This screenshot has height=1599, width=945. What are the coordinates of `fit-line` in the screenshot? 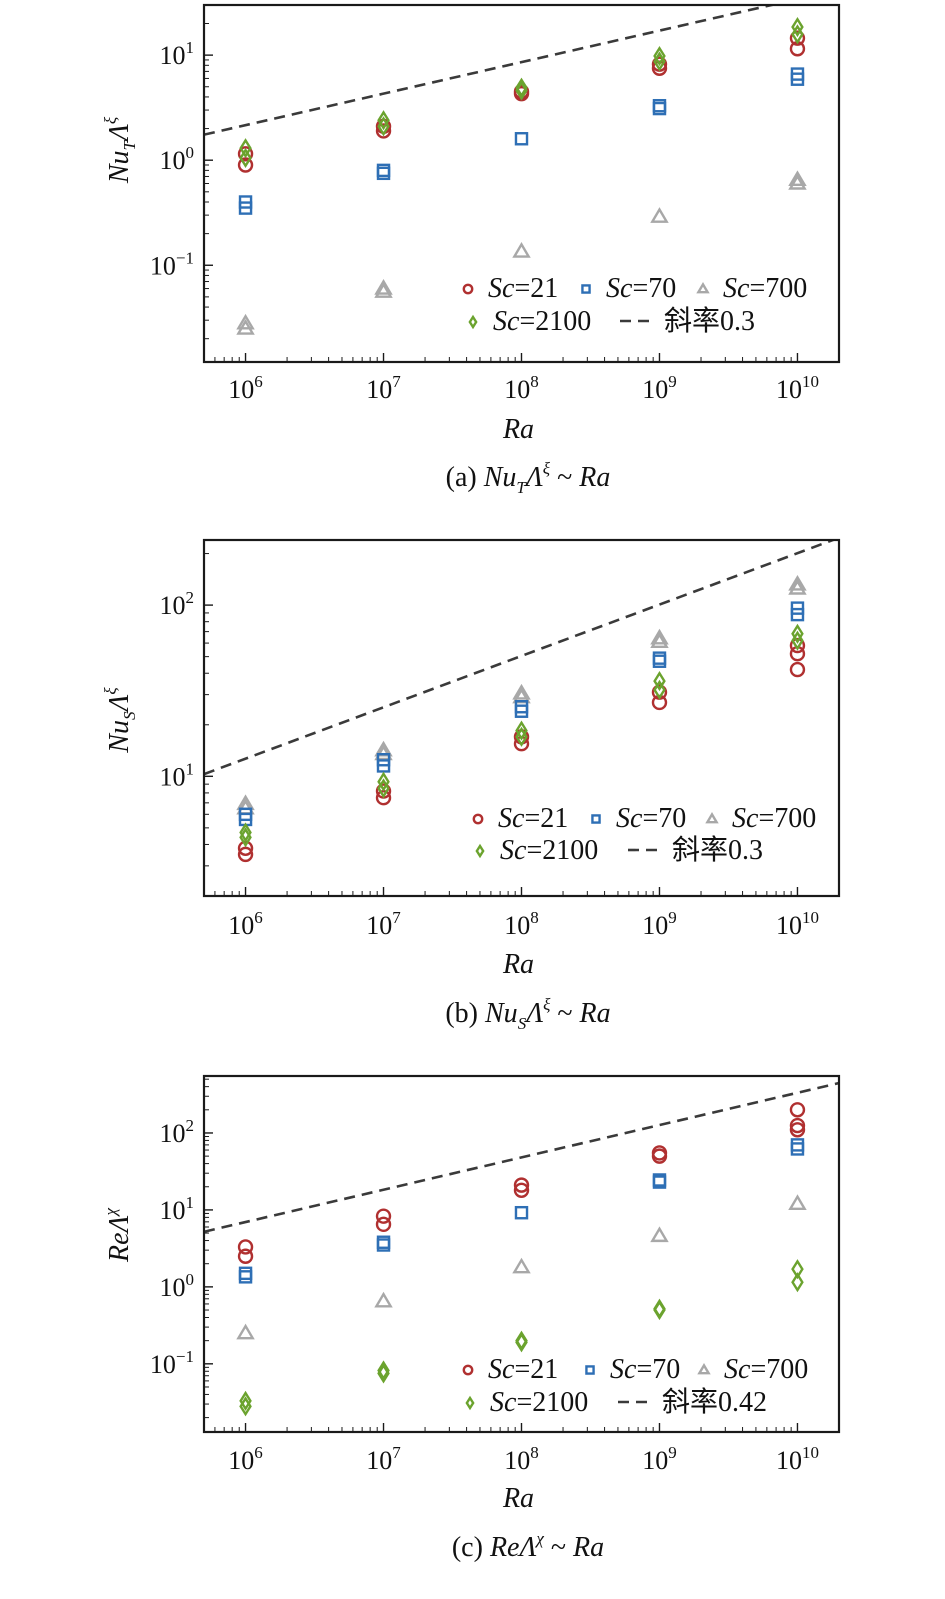 It's located at (521, 1157).